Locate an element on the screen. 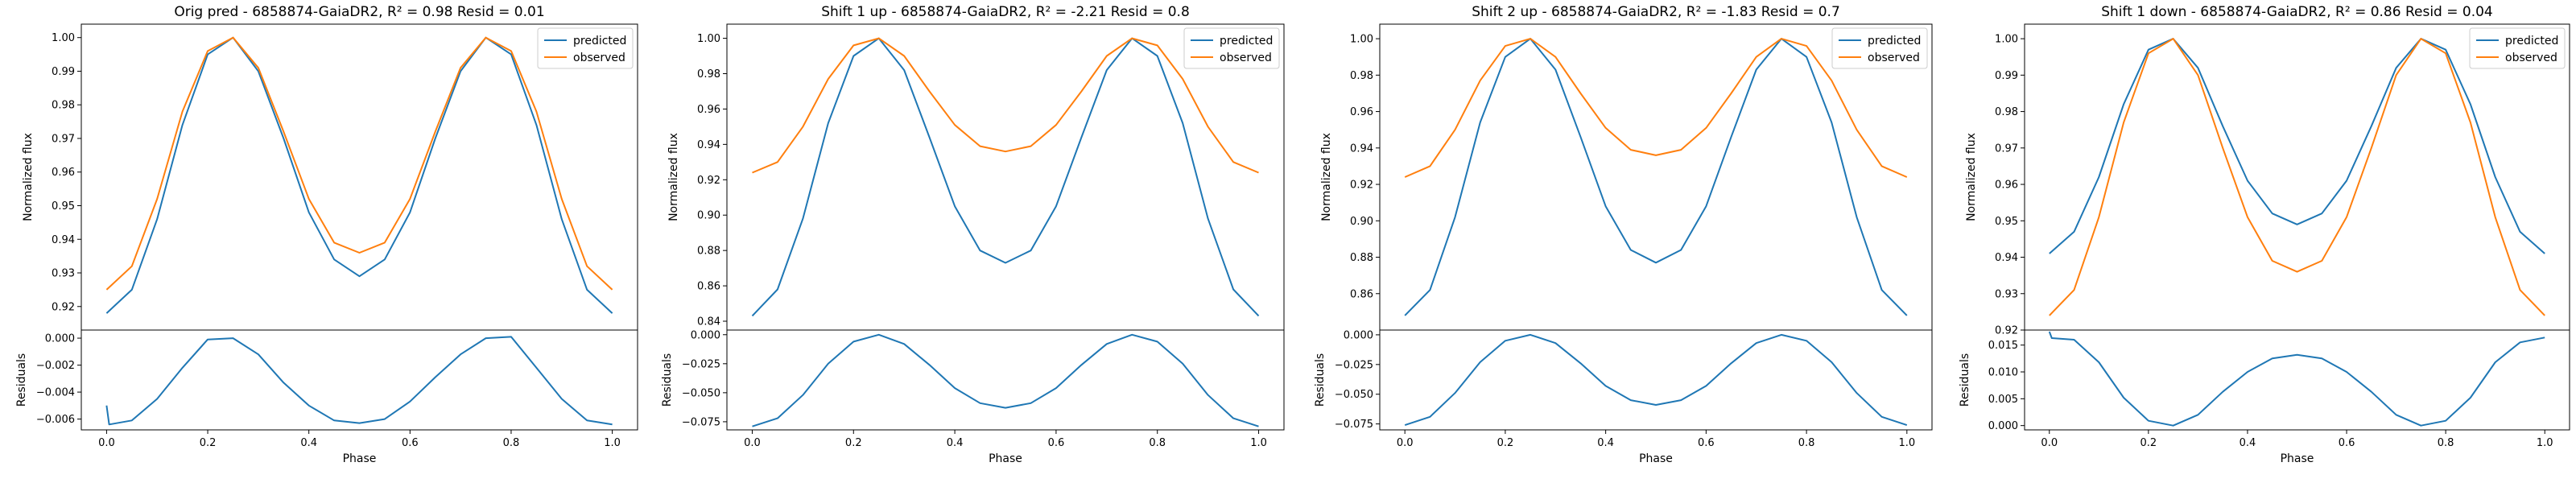 The width and height of the screenshot is (2576, 483). y-tick-label: 0.99 is located at coordinates (63, 72).